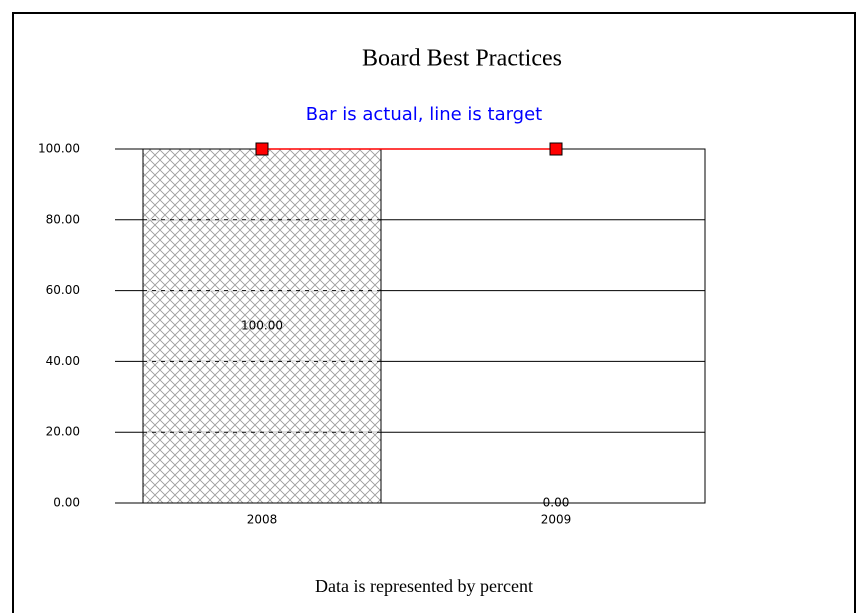  I want to click on y-tick-label: 20.00, so click(63, 432).